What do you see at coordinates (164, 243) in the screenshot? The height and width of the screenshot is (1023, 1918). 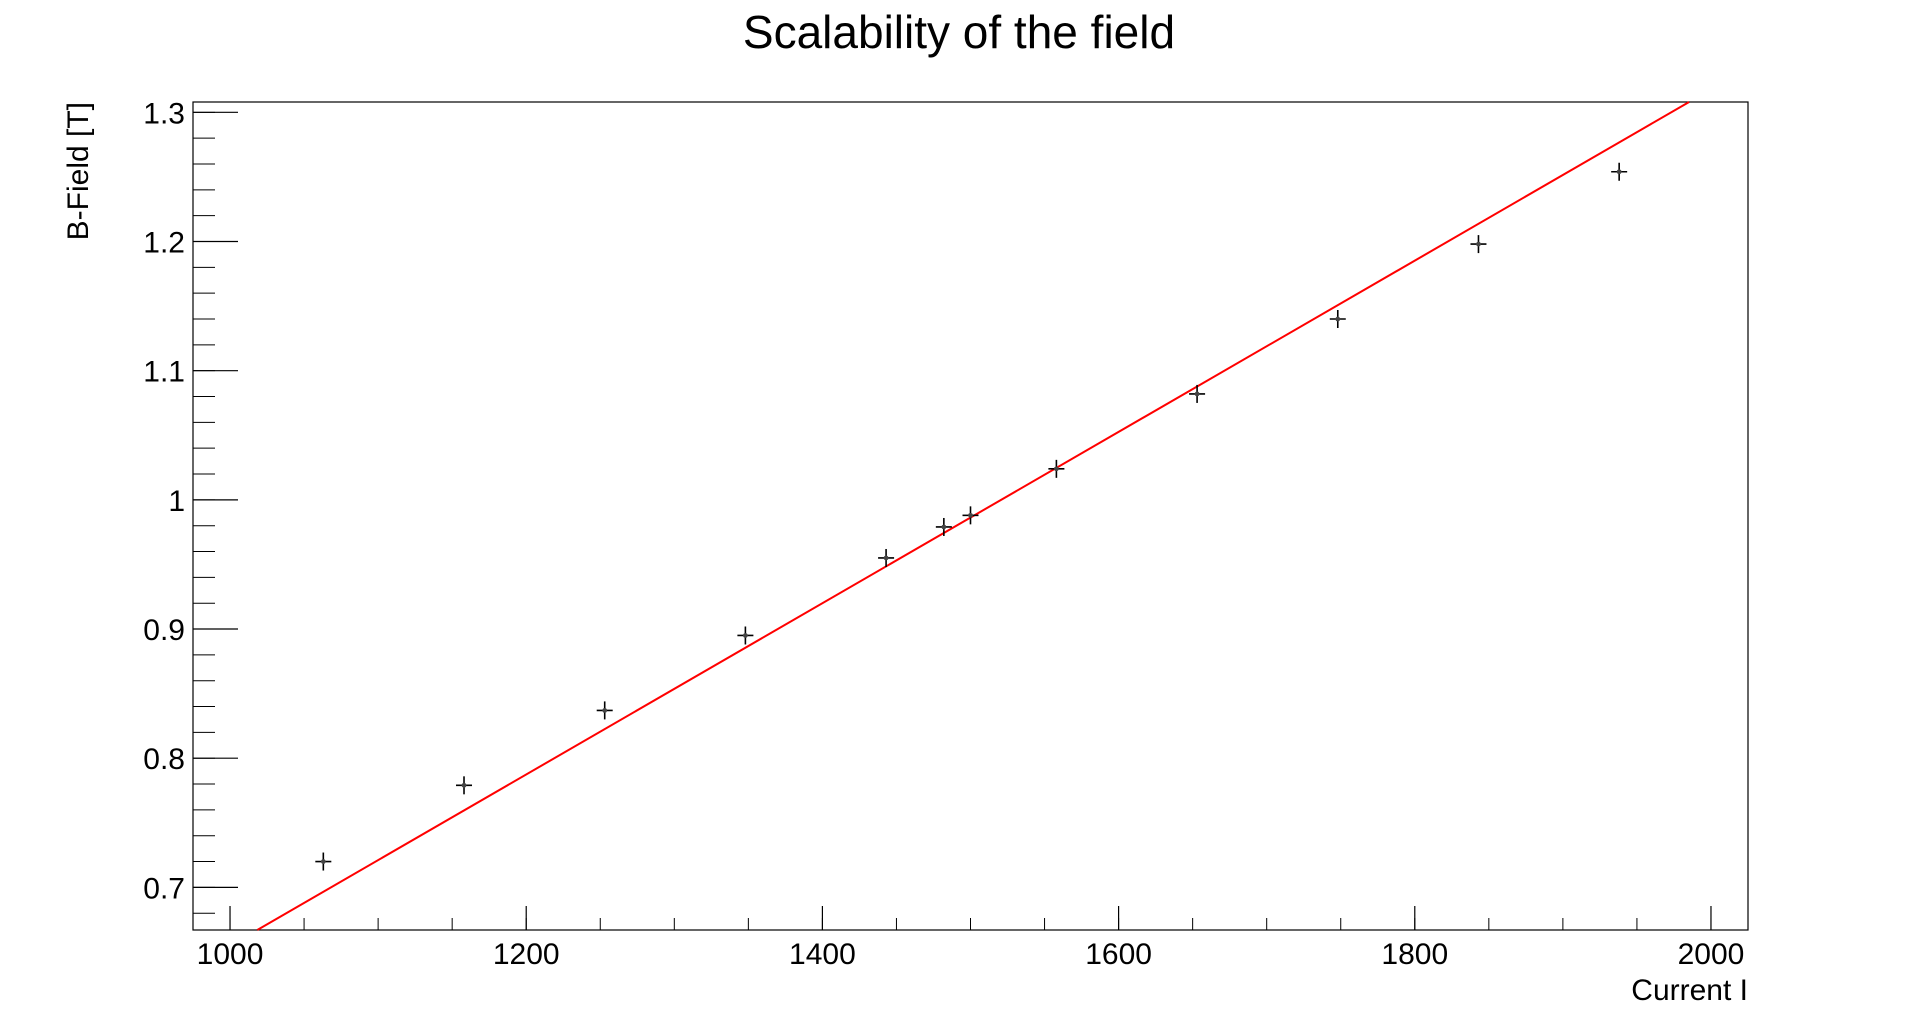 I see `y-tick-label: 1.2` at bounding box center [164, 243].